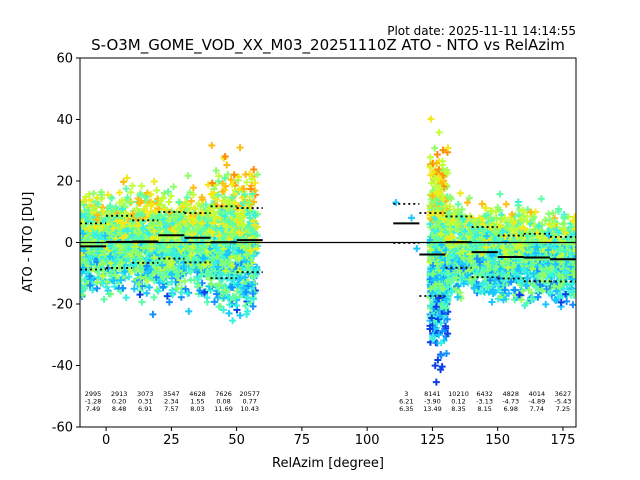  Describe the element at coordinates (481, 31) in the screenshot. I see `plot-date: Plot date: 2025-11-11 14:14:55` at that location.